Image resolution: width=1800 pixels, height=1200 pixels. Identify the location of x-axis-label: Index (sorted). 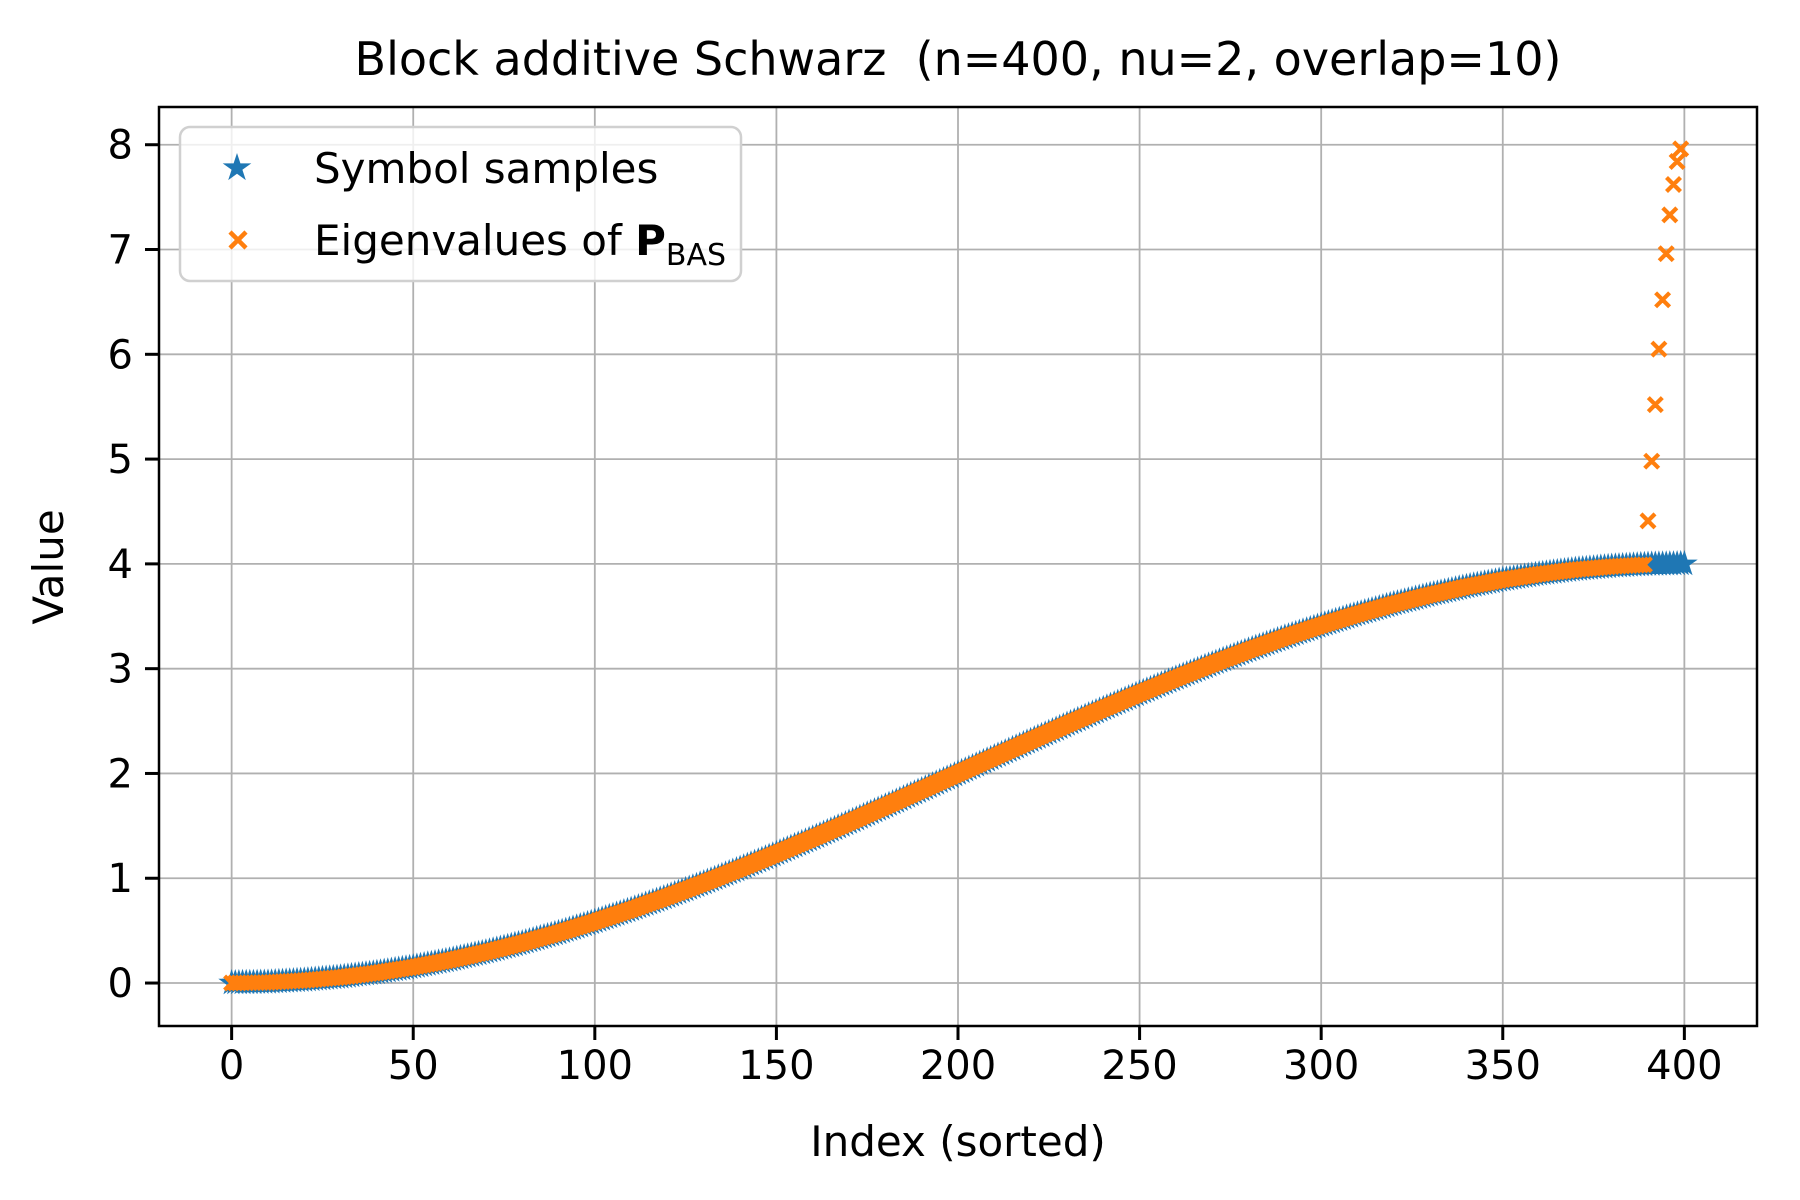
(958, 1141).